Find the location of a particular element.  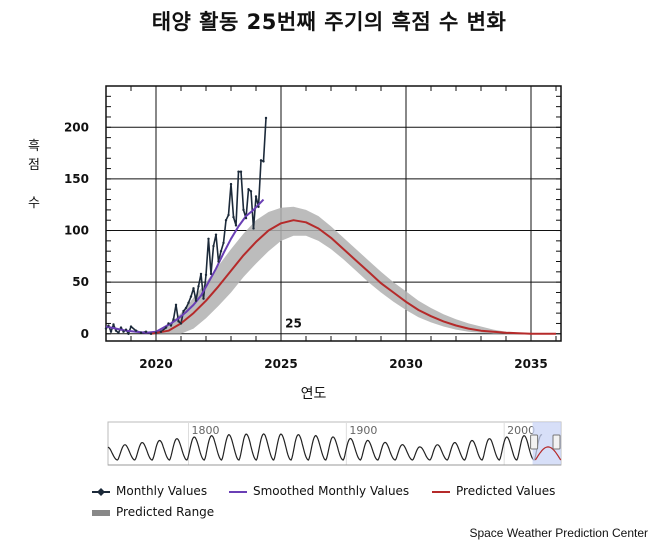

y-tick-label: 150 is located at coordinates (76, 179).